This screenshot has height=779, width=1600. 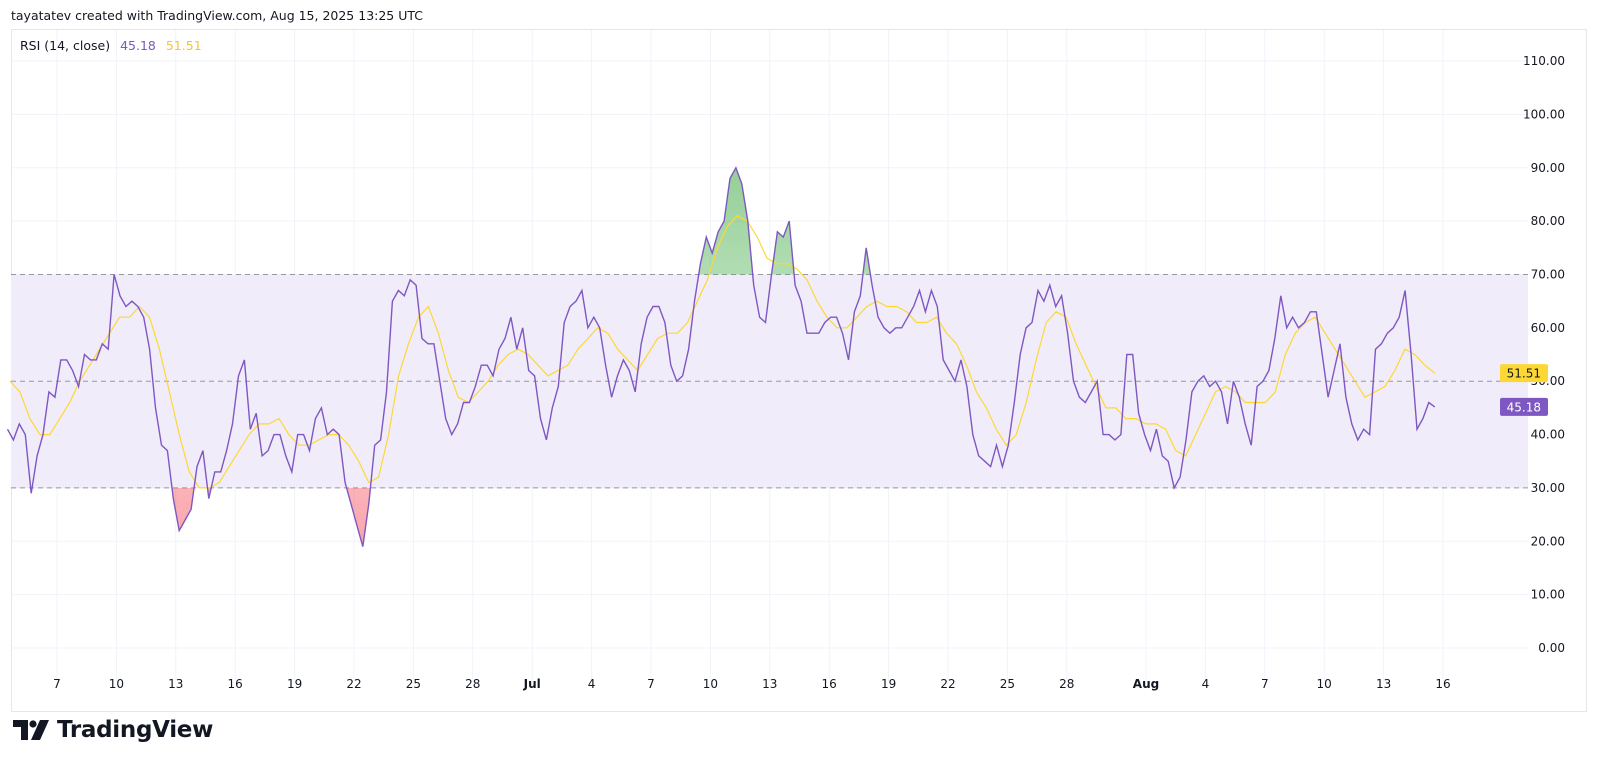 I want to click on y-tick-label: 80.00, so click(x=1548, y=221).